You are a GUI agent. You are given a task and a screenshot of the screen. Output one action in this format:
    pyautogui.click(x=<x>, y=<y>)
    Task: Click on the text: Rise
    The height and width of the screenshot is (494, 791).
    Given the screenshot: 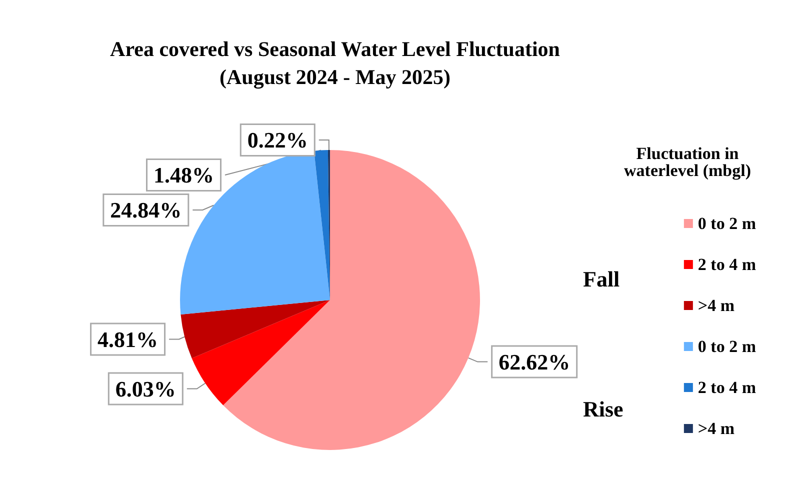 What is the action you would take?
    pyautogui.click(x=603, y=409)
    